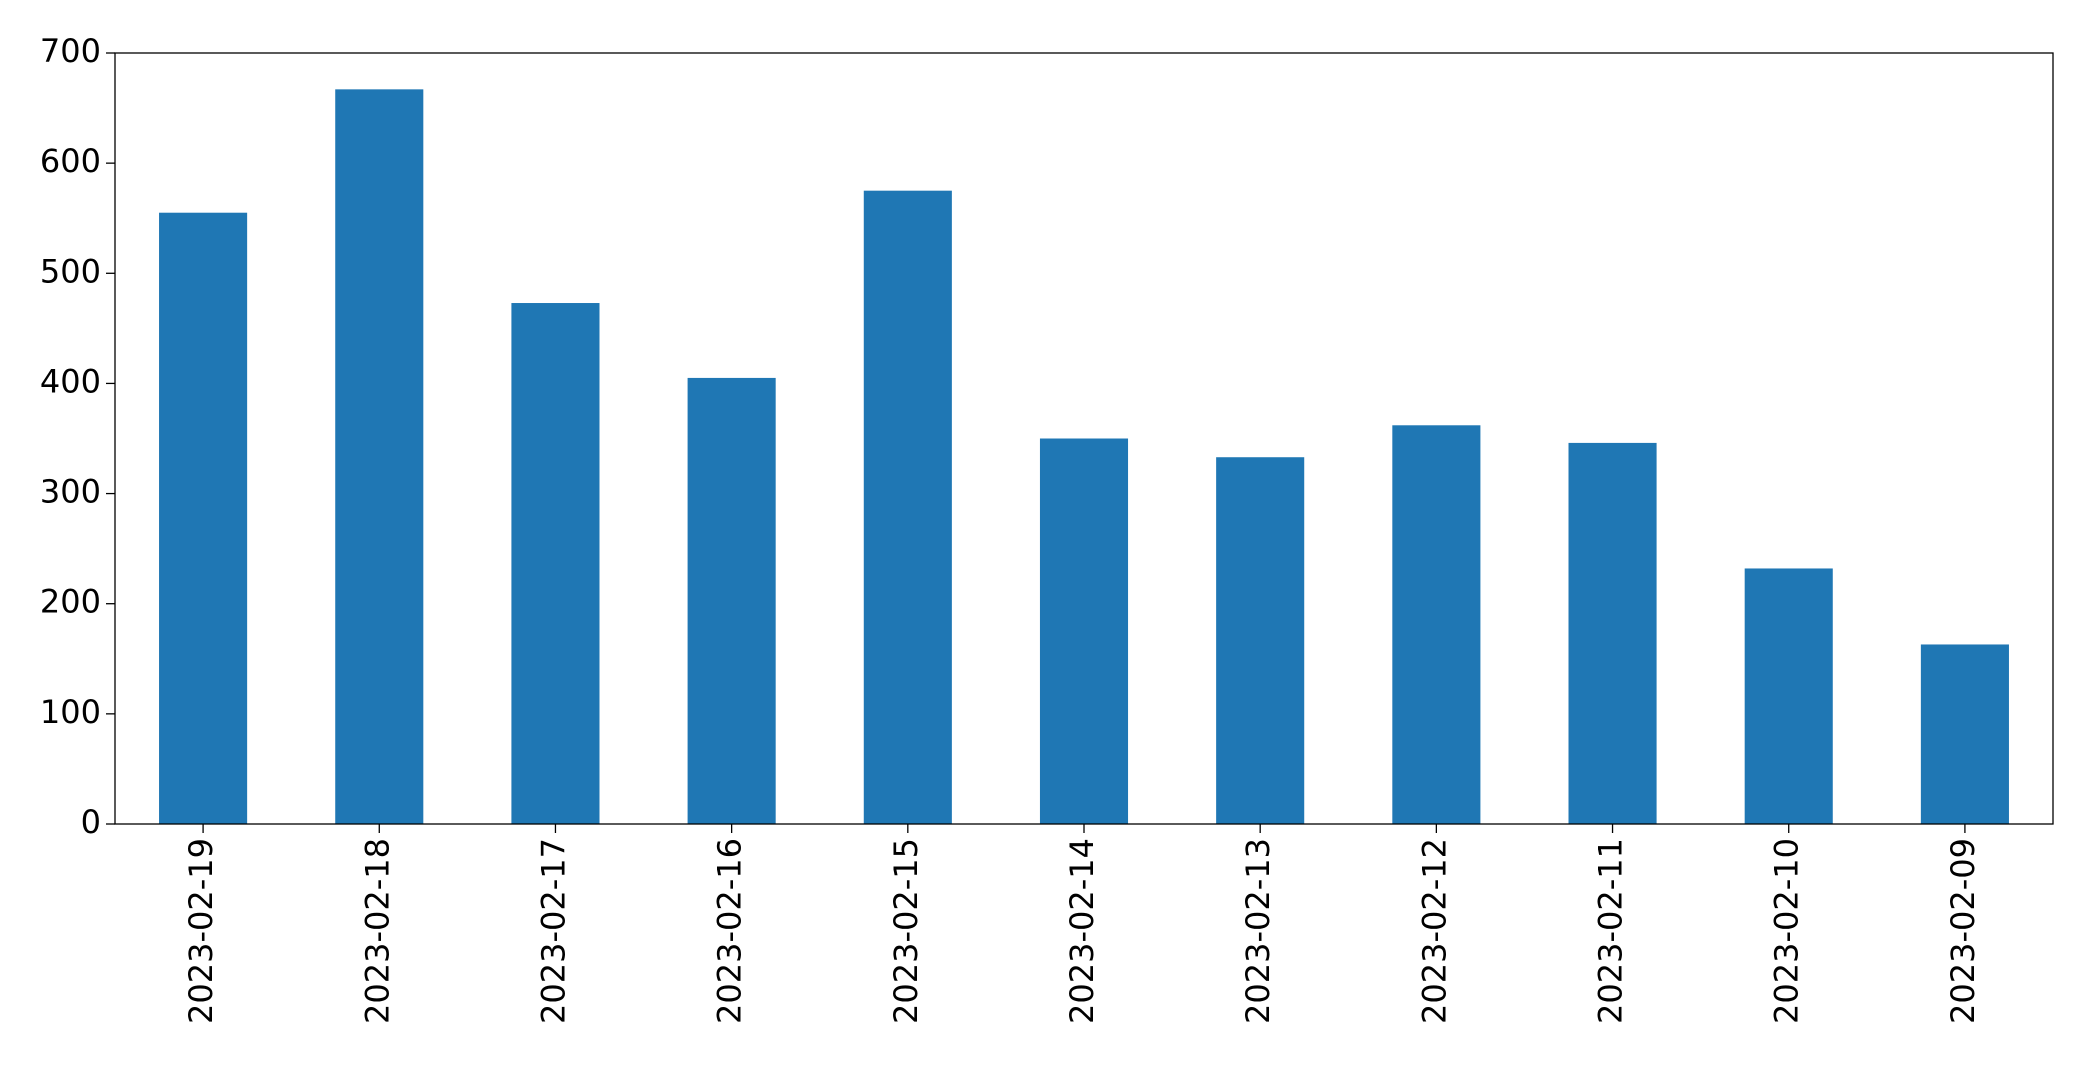 The image size is (2093, 1075). I want to click on x-tick-label: 2023-02-15, so click(906, 931).